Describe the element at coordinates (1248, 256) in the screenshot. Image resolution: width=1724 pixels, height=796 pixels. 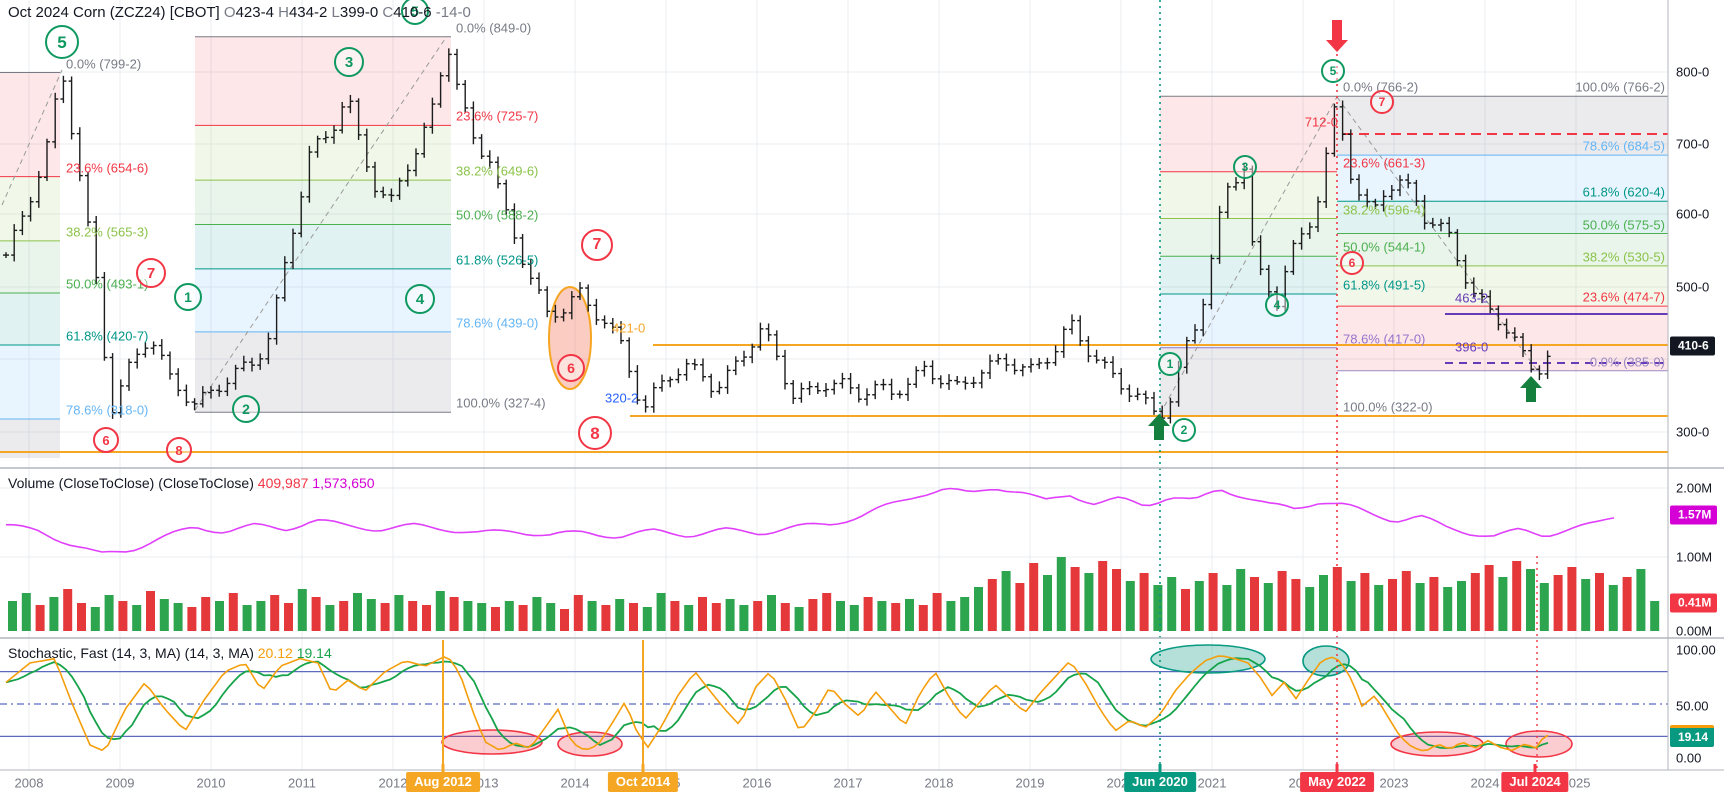
I see `fib-2020-2022` at that location.